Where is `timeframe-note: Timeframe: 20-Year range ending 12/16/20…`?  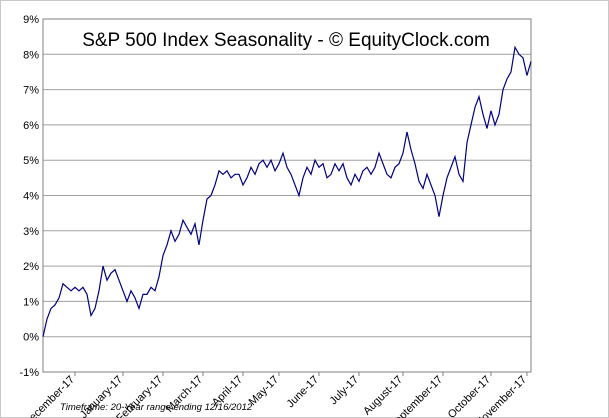
timeframe-note: Timeframe: 20-Year range ending 12/16/20… is located at coordinates (156, 407).